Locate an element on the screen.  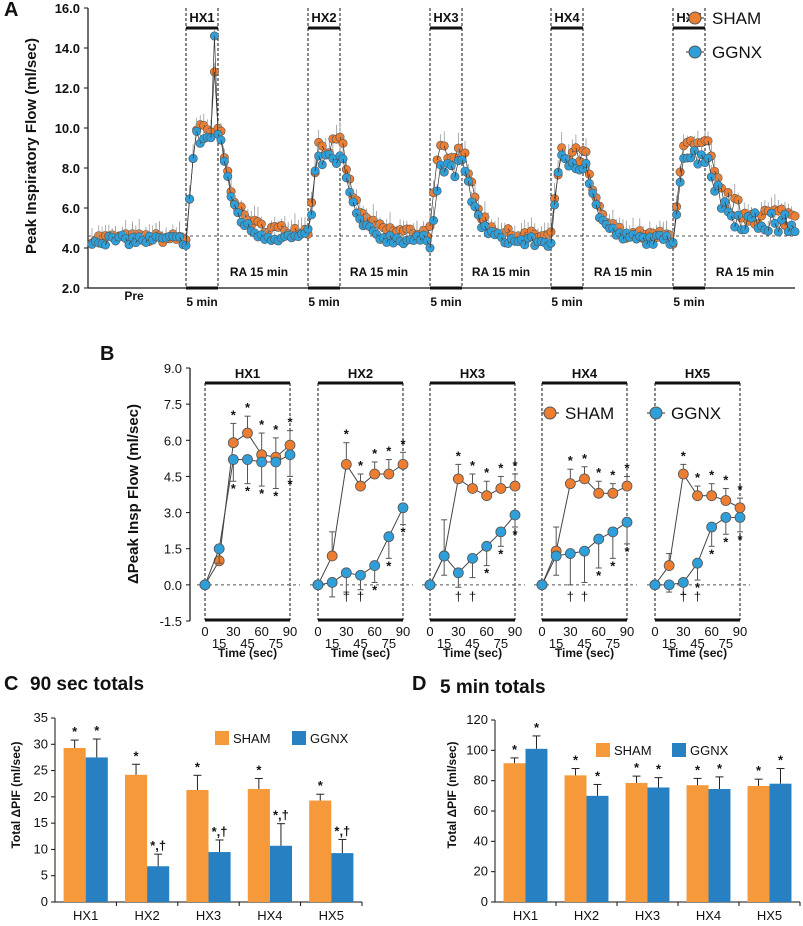
a-y-tick-label: 2.0 is located at coordinates (71, 288).